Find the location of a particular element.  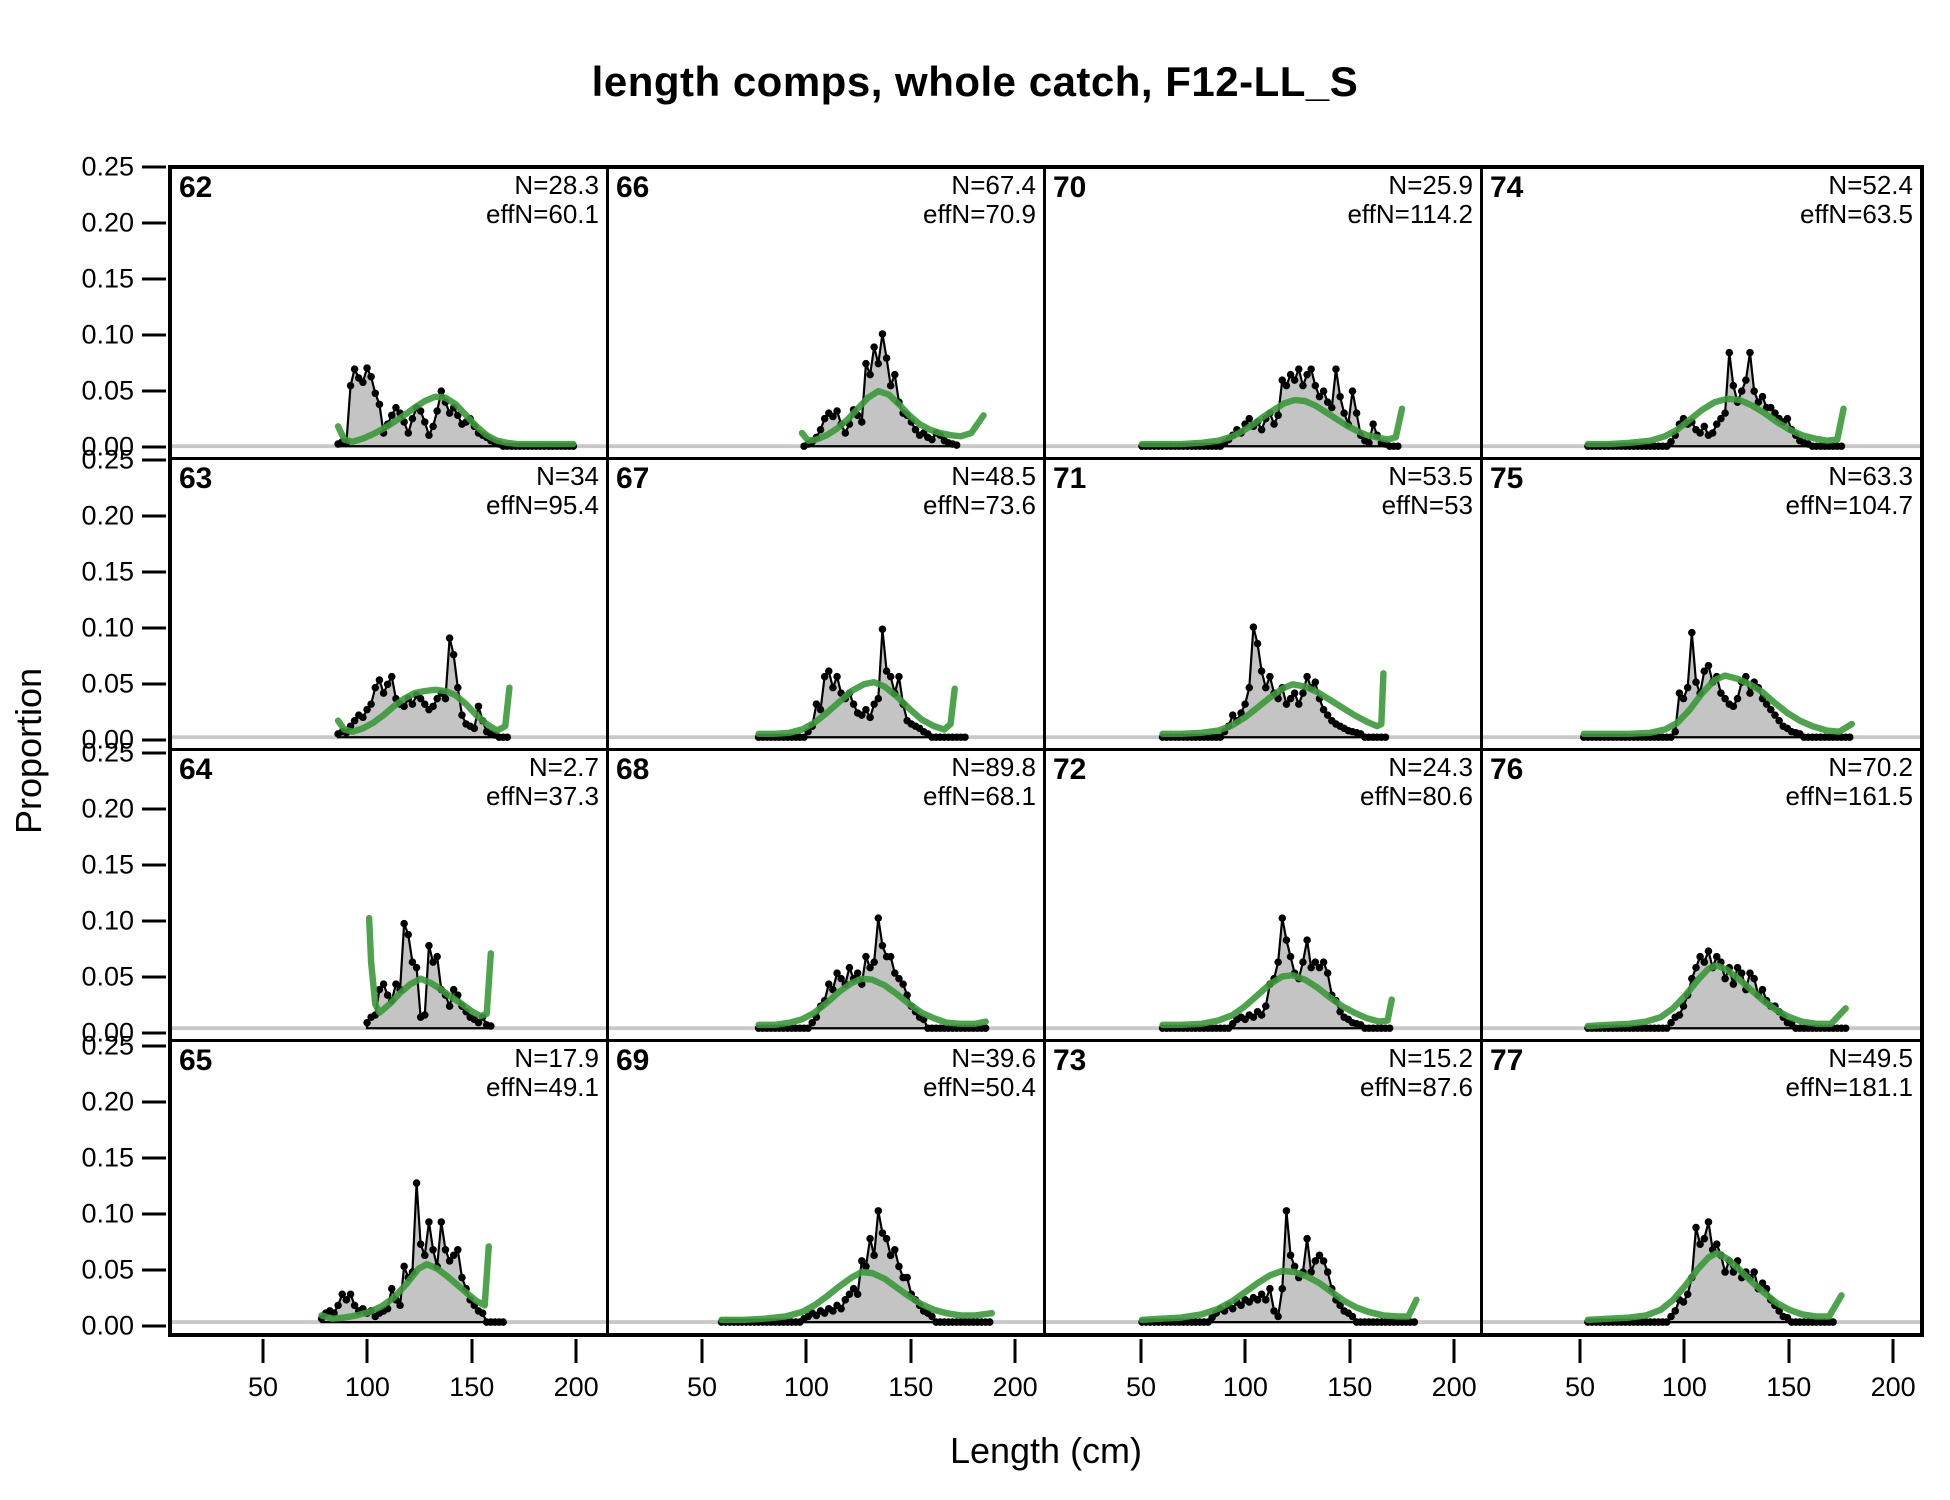

observed-polygon is located at coordinates (1274, 682).